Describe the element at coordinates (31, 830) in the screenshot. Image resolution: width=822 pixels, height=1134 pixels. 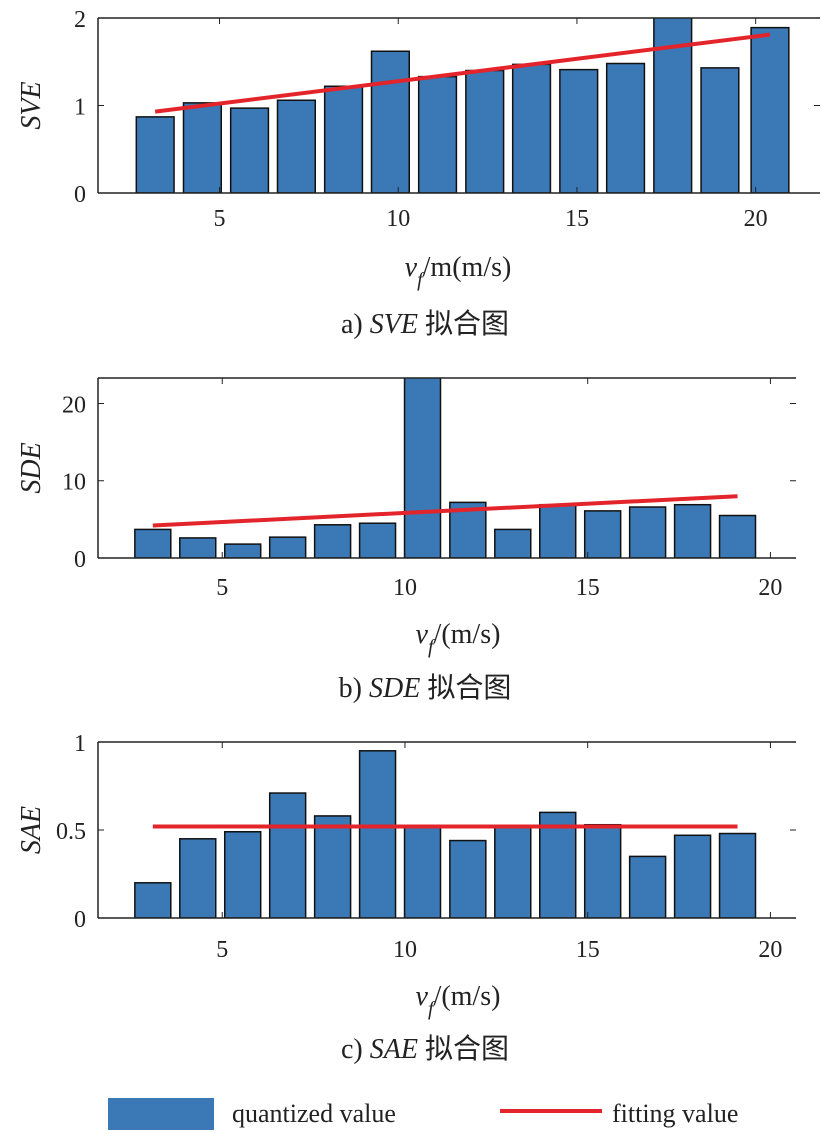
I see `y-axis-label: SAE` at that location.